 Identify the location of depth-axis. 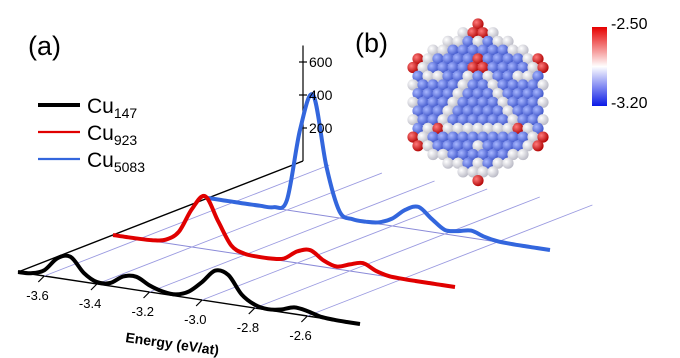
(160, 216).